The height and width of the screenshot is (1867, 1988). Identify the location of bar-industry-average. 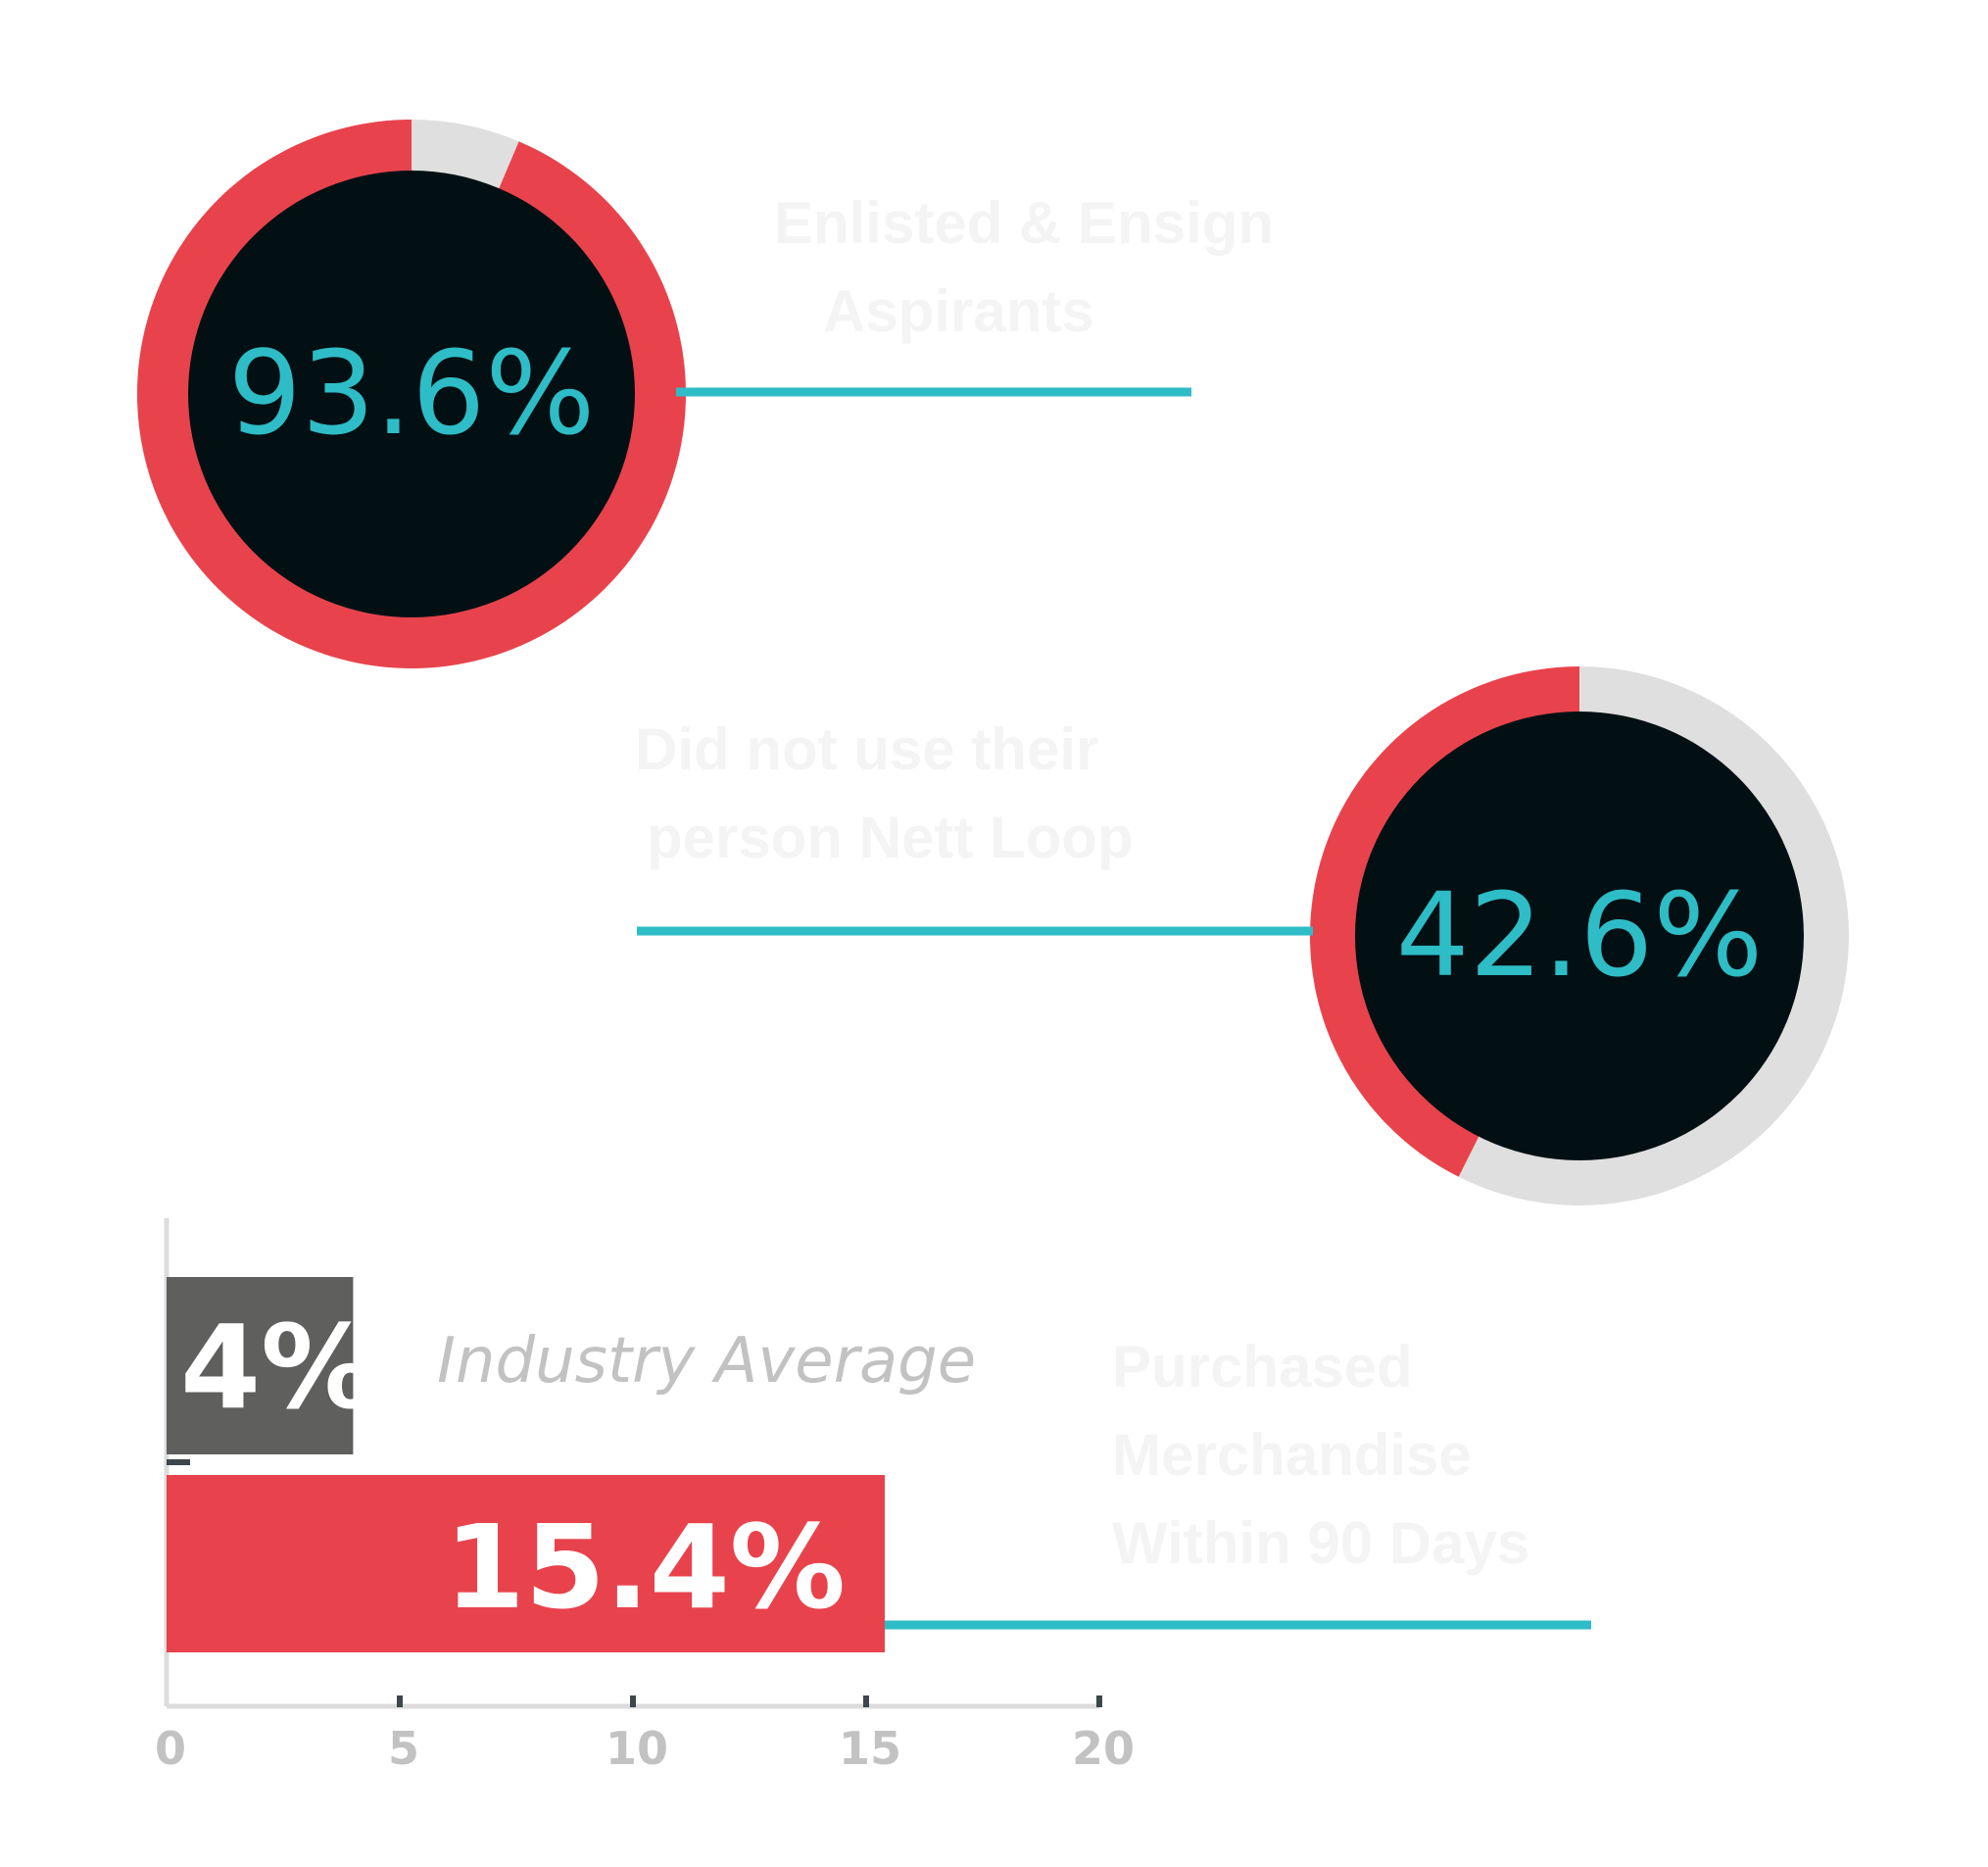
(261, 1365).